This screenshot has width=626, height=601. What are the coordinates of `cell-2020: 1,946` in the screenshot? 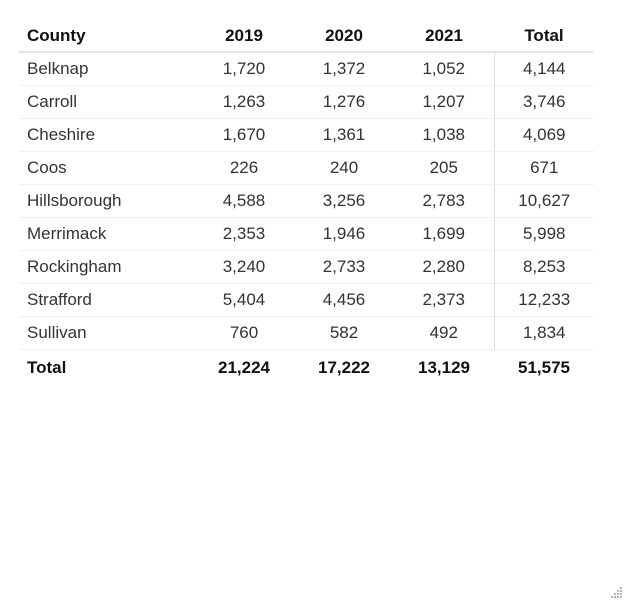 It's located at (344, 234).